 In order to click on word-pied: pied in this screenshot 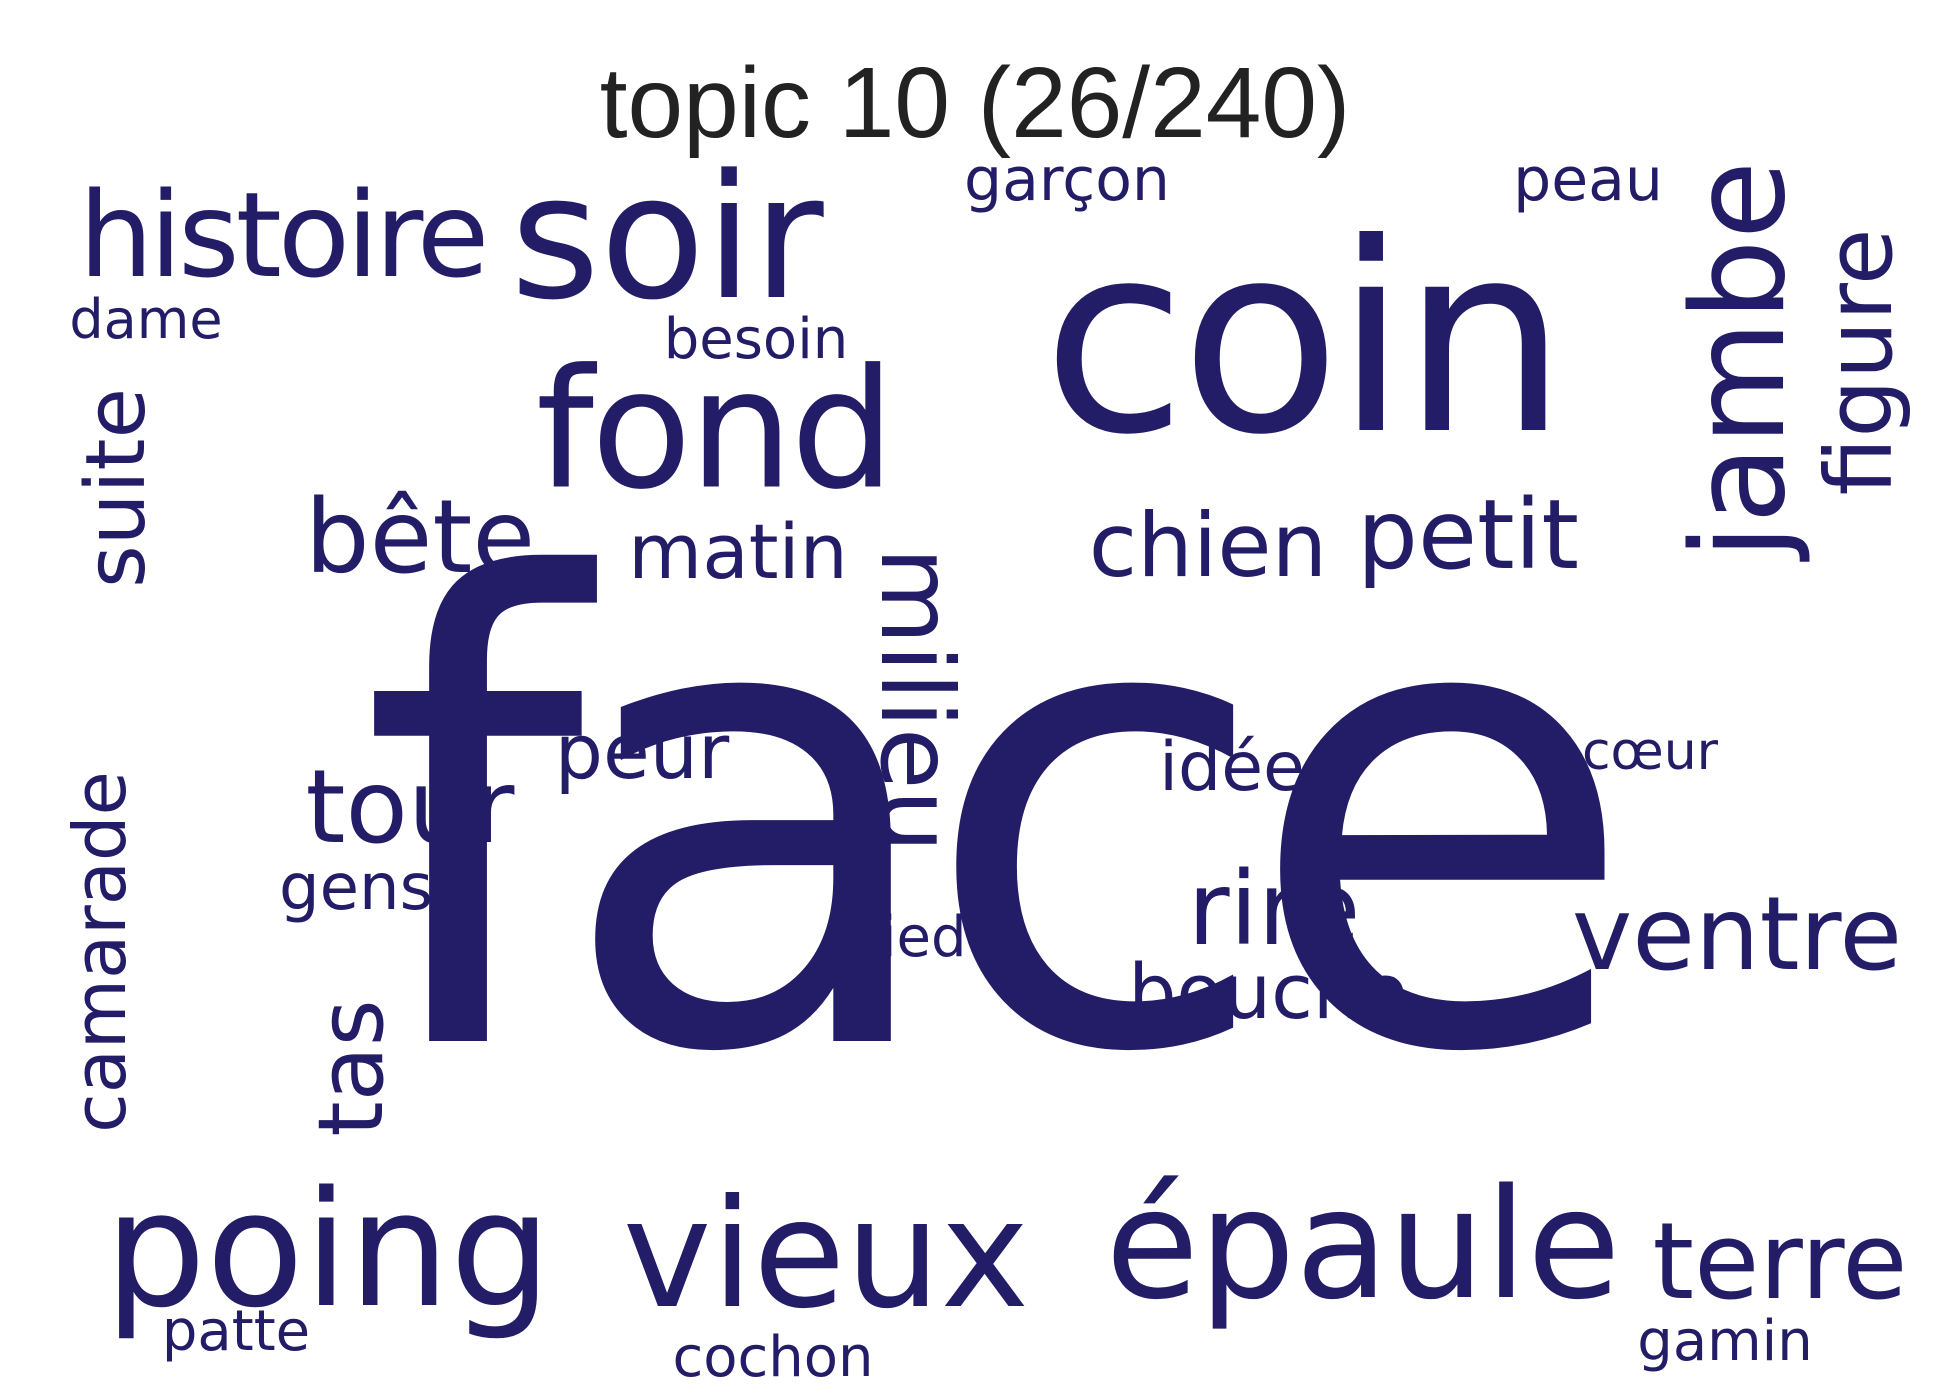, I will do `click(906, 937)`.